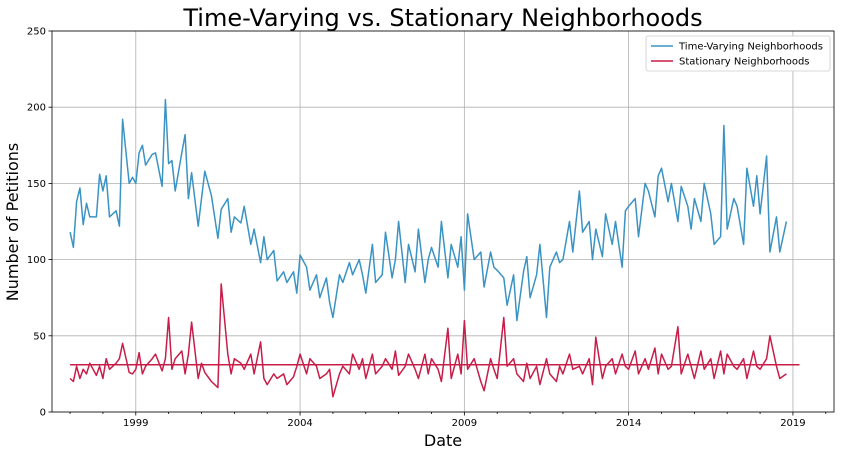 The height and width of the screenshot is (455, 844). Describe the element at coordinates (36, 260) in the screenshot. I see `y-tick-label: 100` at that location.